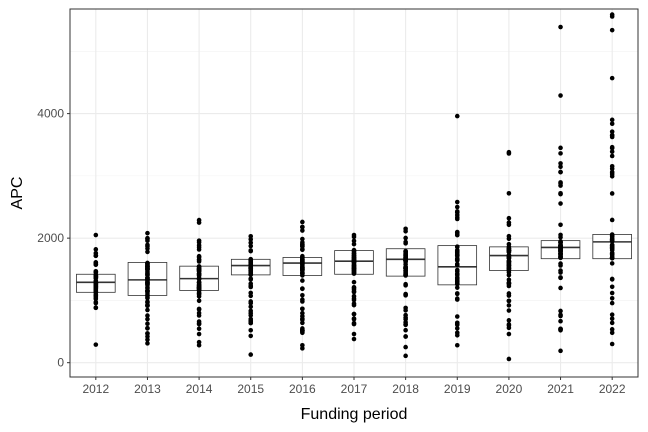  What do you see at coordinates (457, 389) in the screenshot?
I see `x-tick-label: 2019` at bounding box center [457, 389].